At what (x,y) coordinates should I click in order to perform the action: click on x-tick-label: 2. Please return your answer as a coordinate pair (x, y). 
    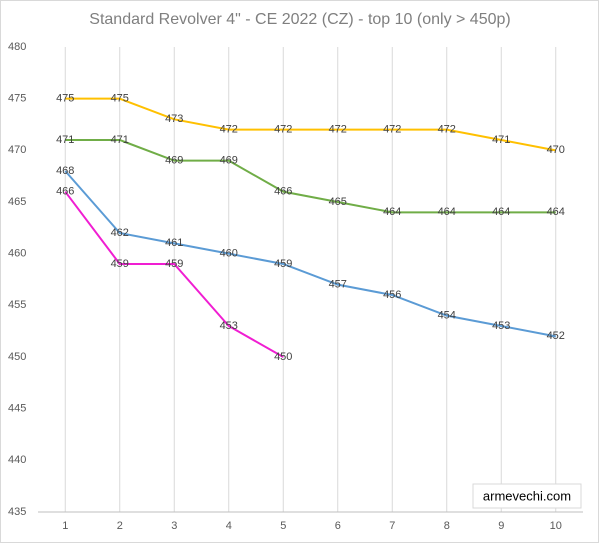
    Looking at the image, I should click on (120, 526).